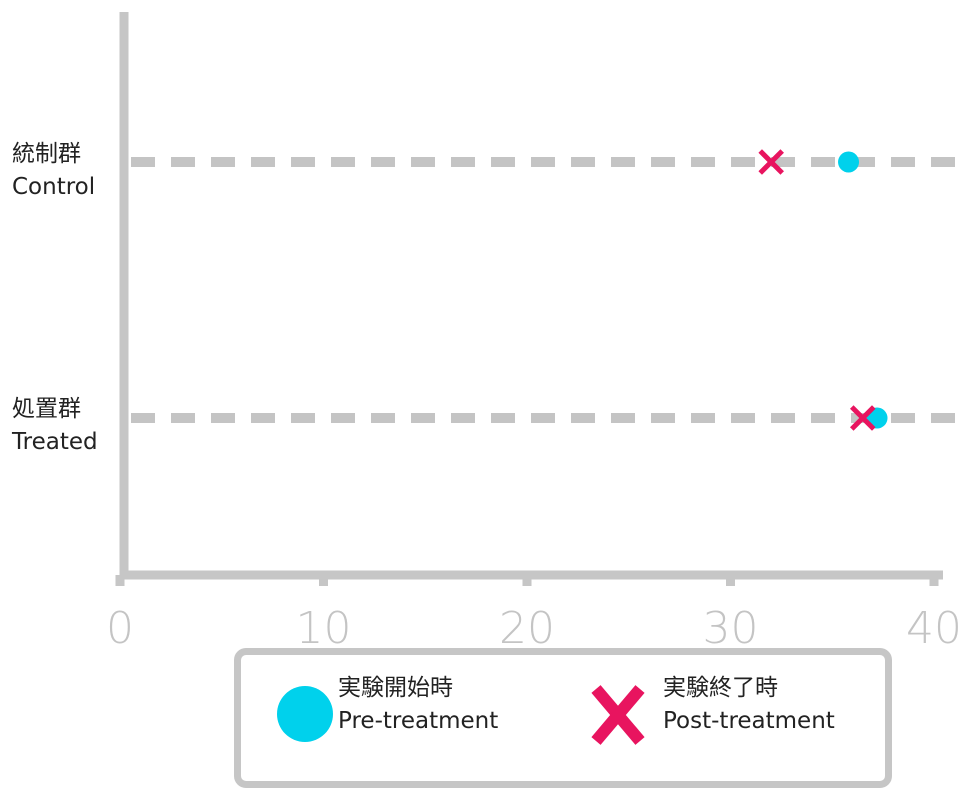  I want to click on data-markers, so click(823, 290).